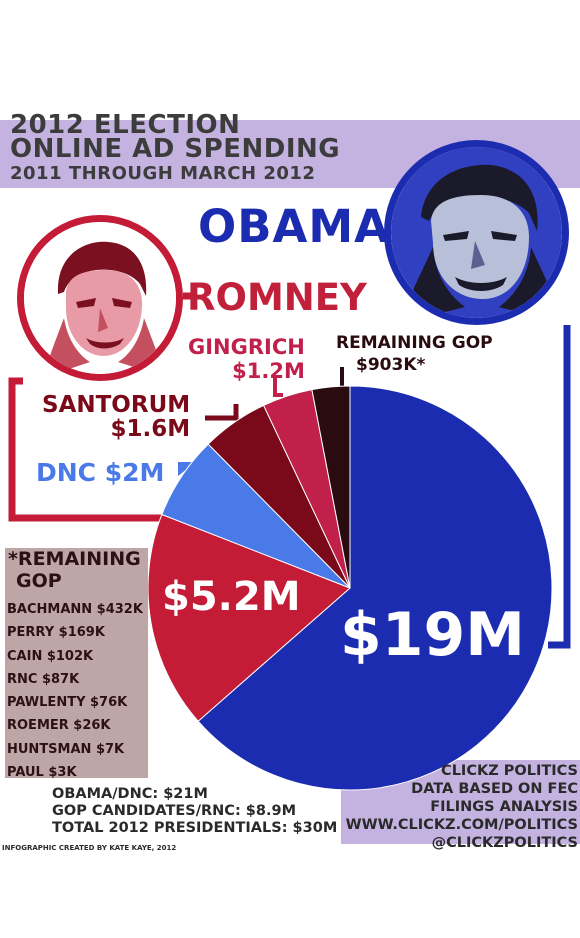  I want to click on remaining-gop-name: REMAINING GOP, so click(414, 343).